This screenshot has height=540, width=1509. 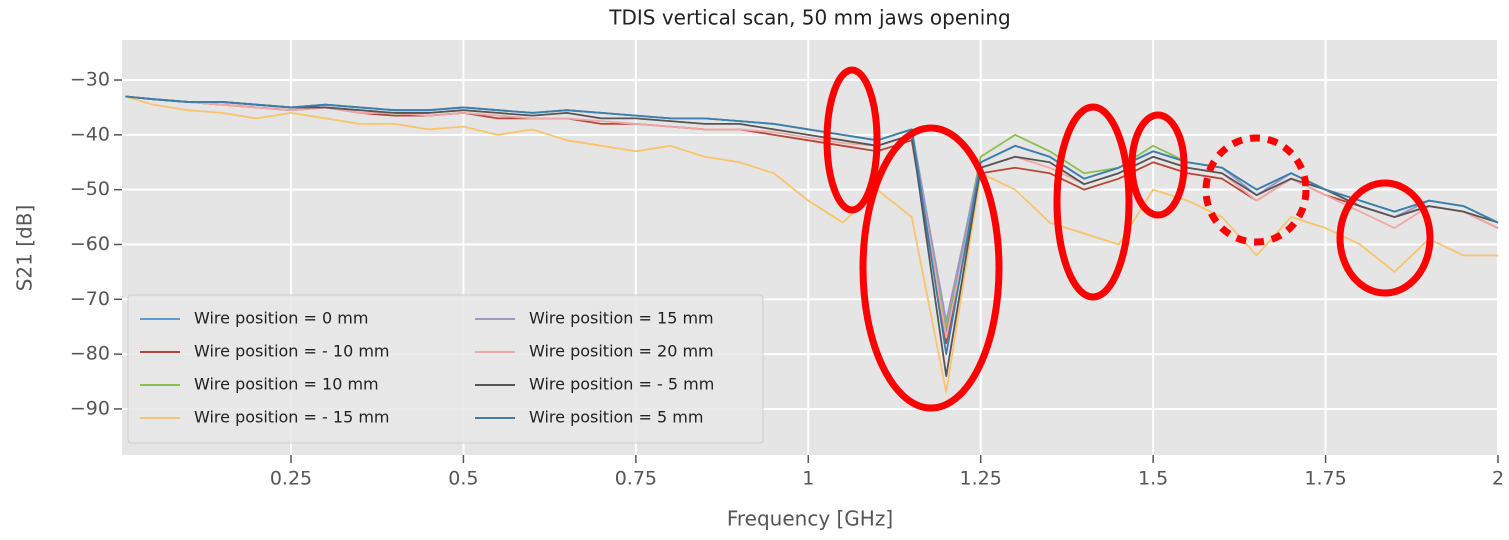 I want to click on x-tick-label: 0.75, so click(x=636, y=479).